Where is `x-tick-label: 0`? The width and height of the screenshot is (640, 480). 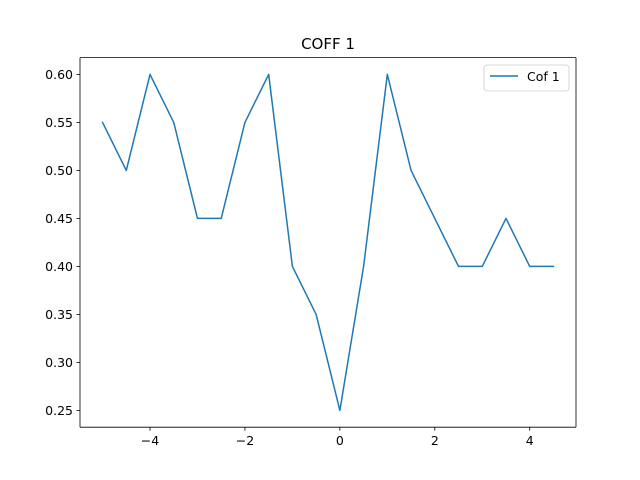 x-tick-label: 0 is located at coordinates (340, 440).